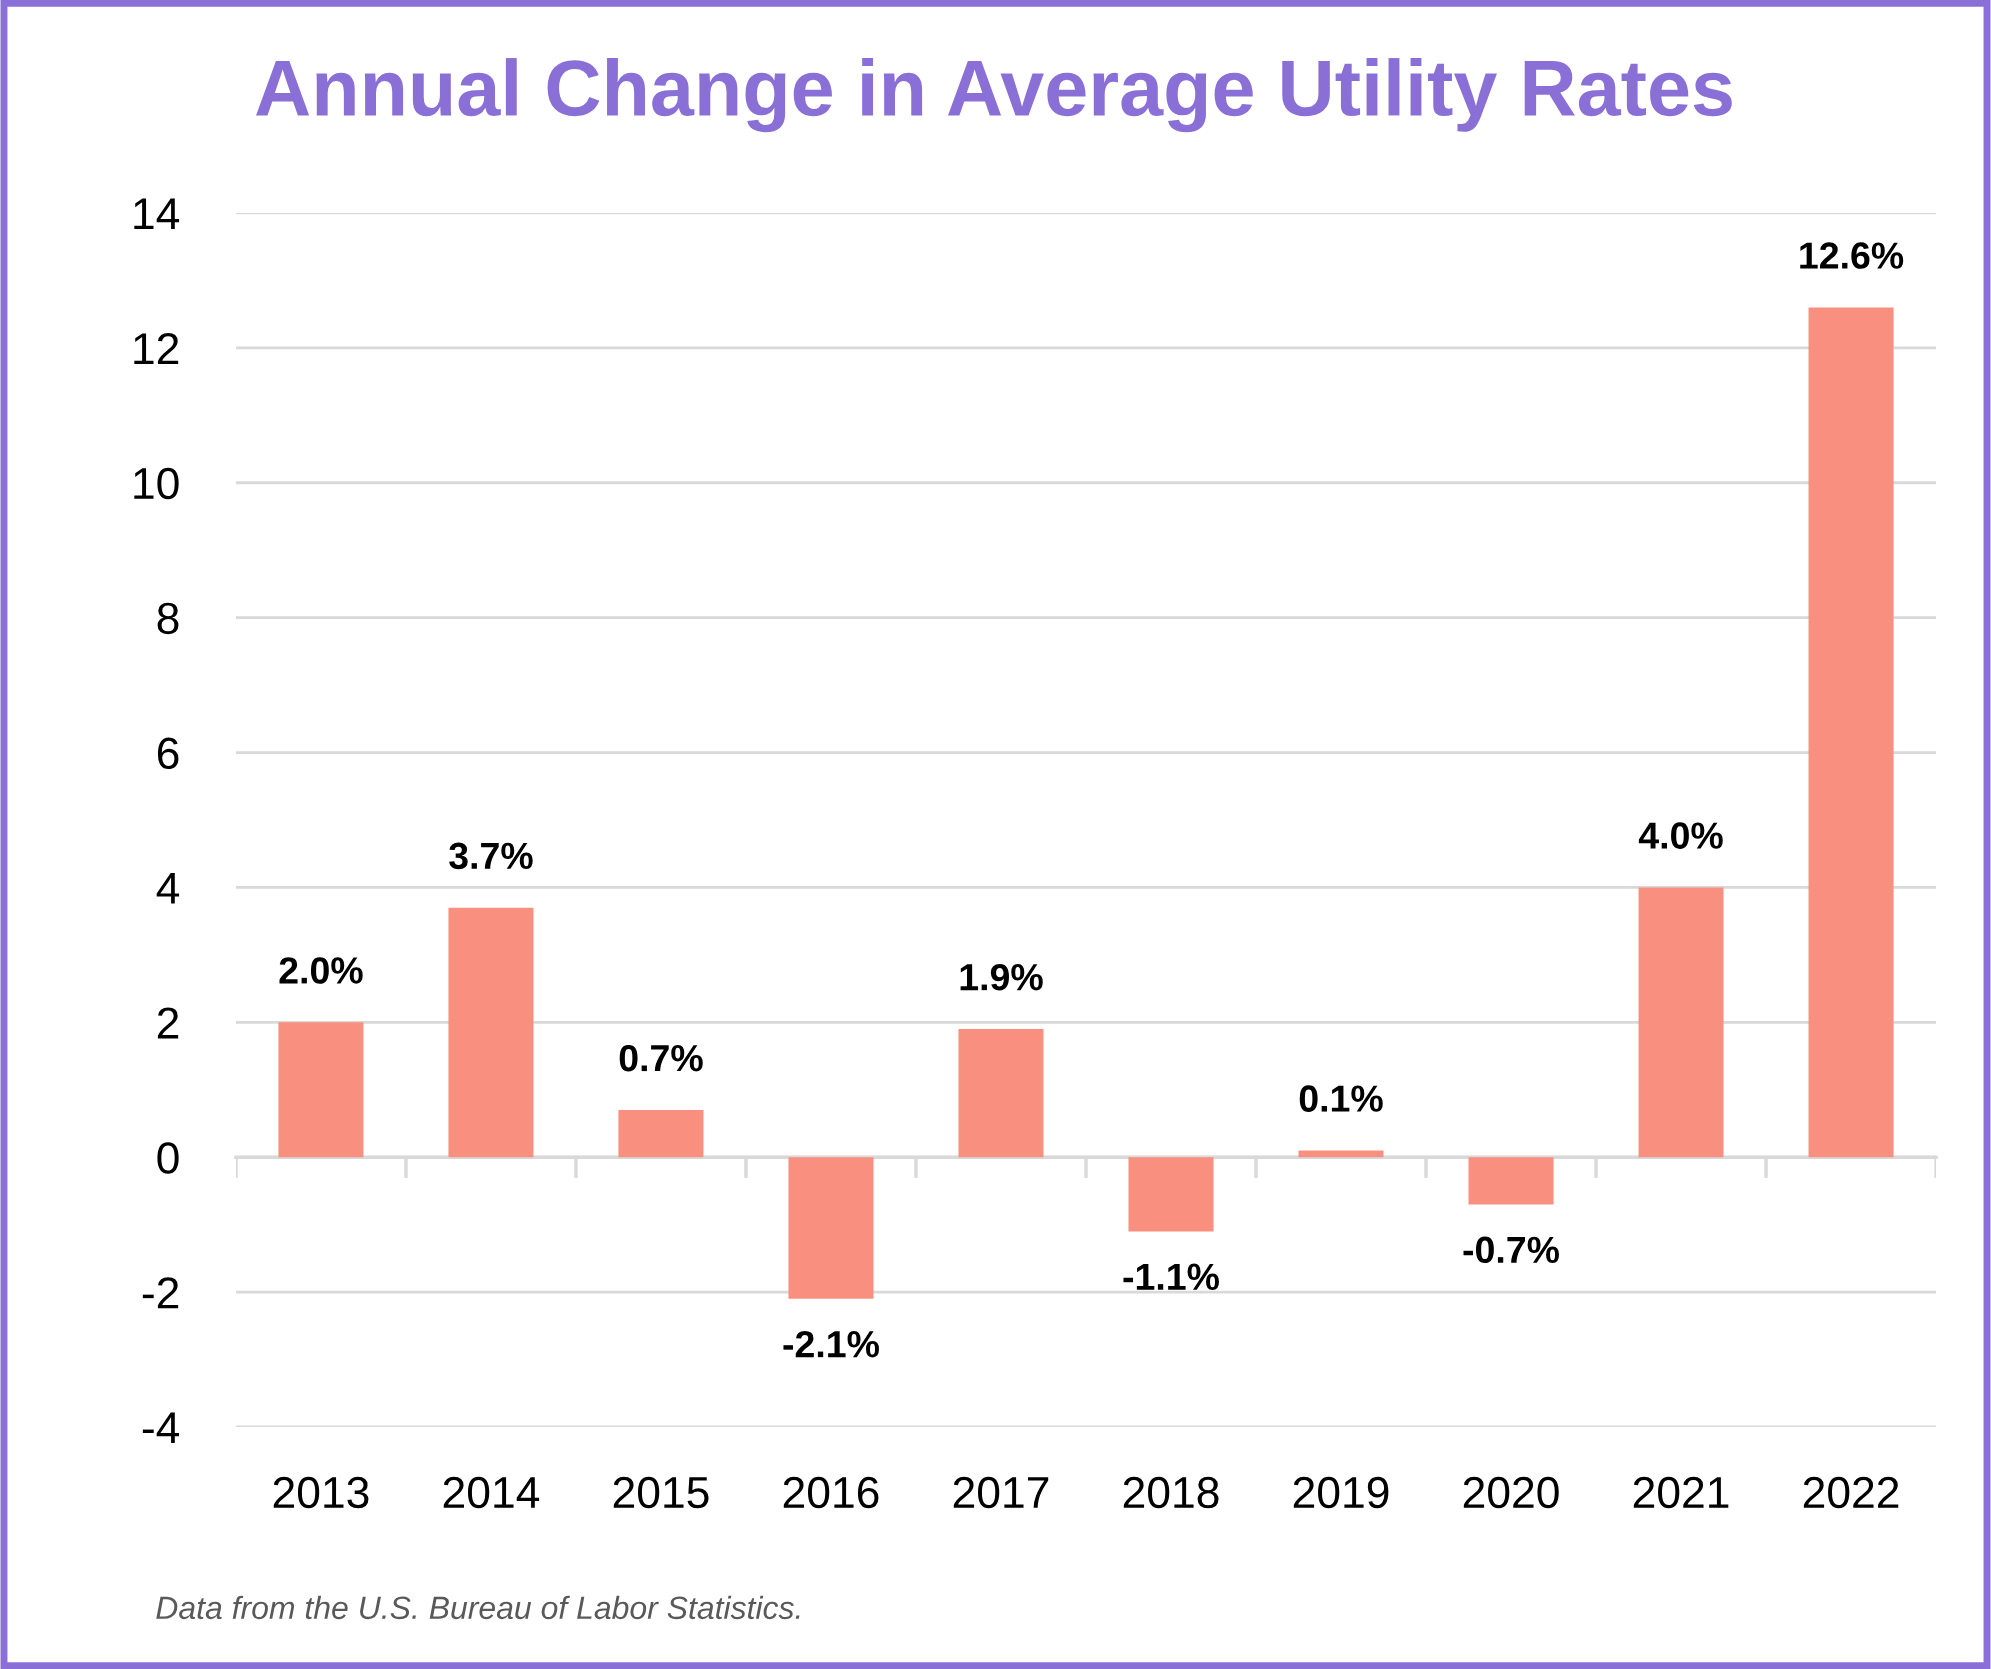 Image resolution: width=1991 pixels, height=1669 pixels. I want to click on chart-title: Annual Change in Average Utility Rates, so click(994, 95).